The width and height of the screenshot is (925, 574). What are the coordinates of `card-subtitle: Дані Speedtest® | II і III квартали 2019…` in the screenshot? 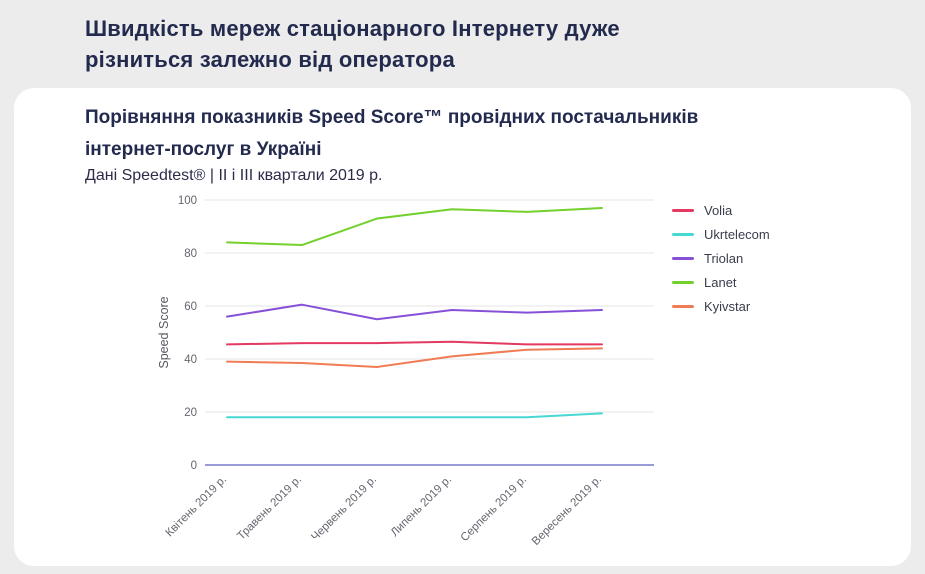 It's located at (234, 175).